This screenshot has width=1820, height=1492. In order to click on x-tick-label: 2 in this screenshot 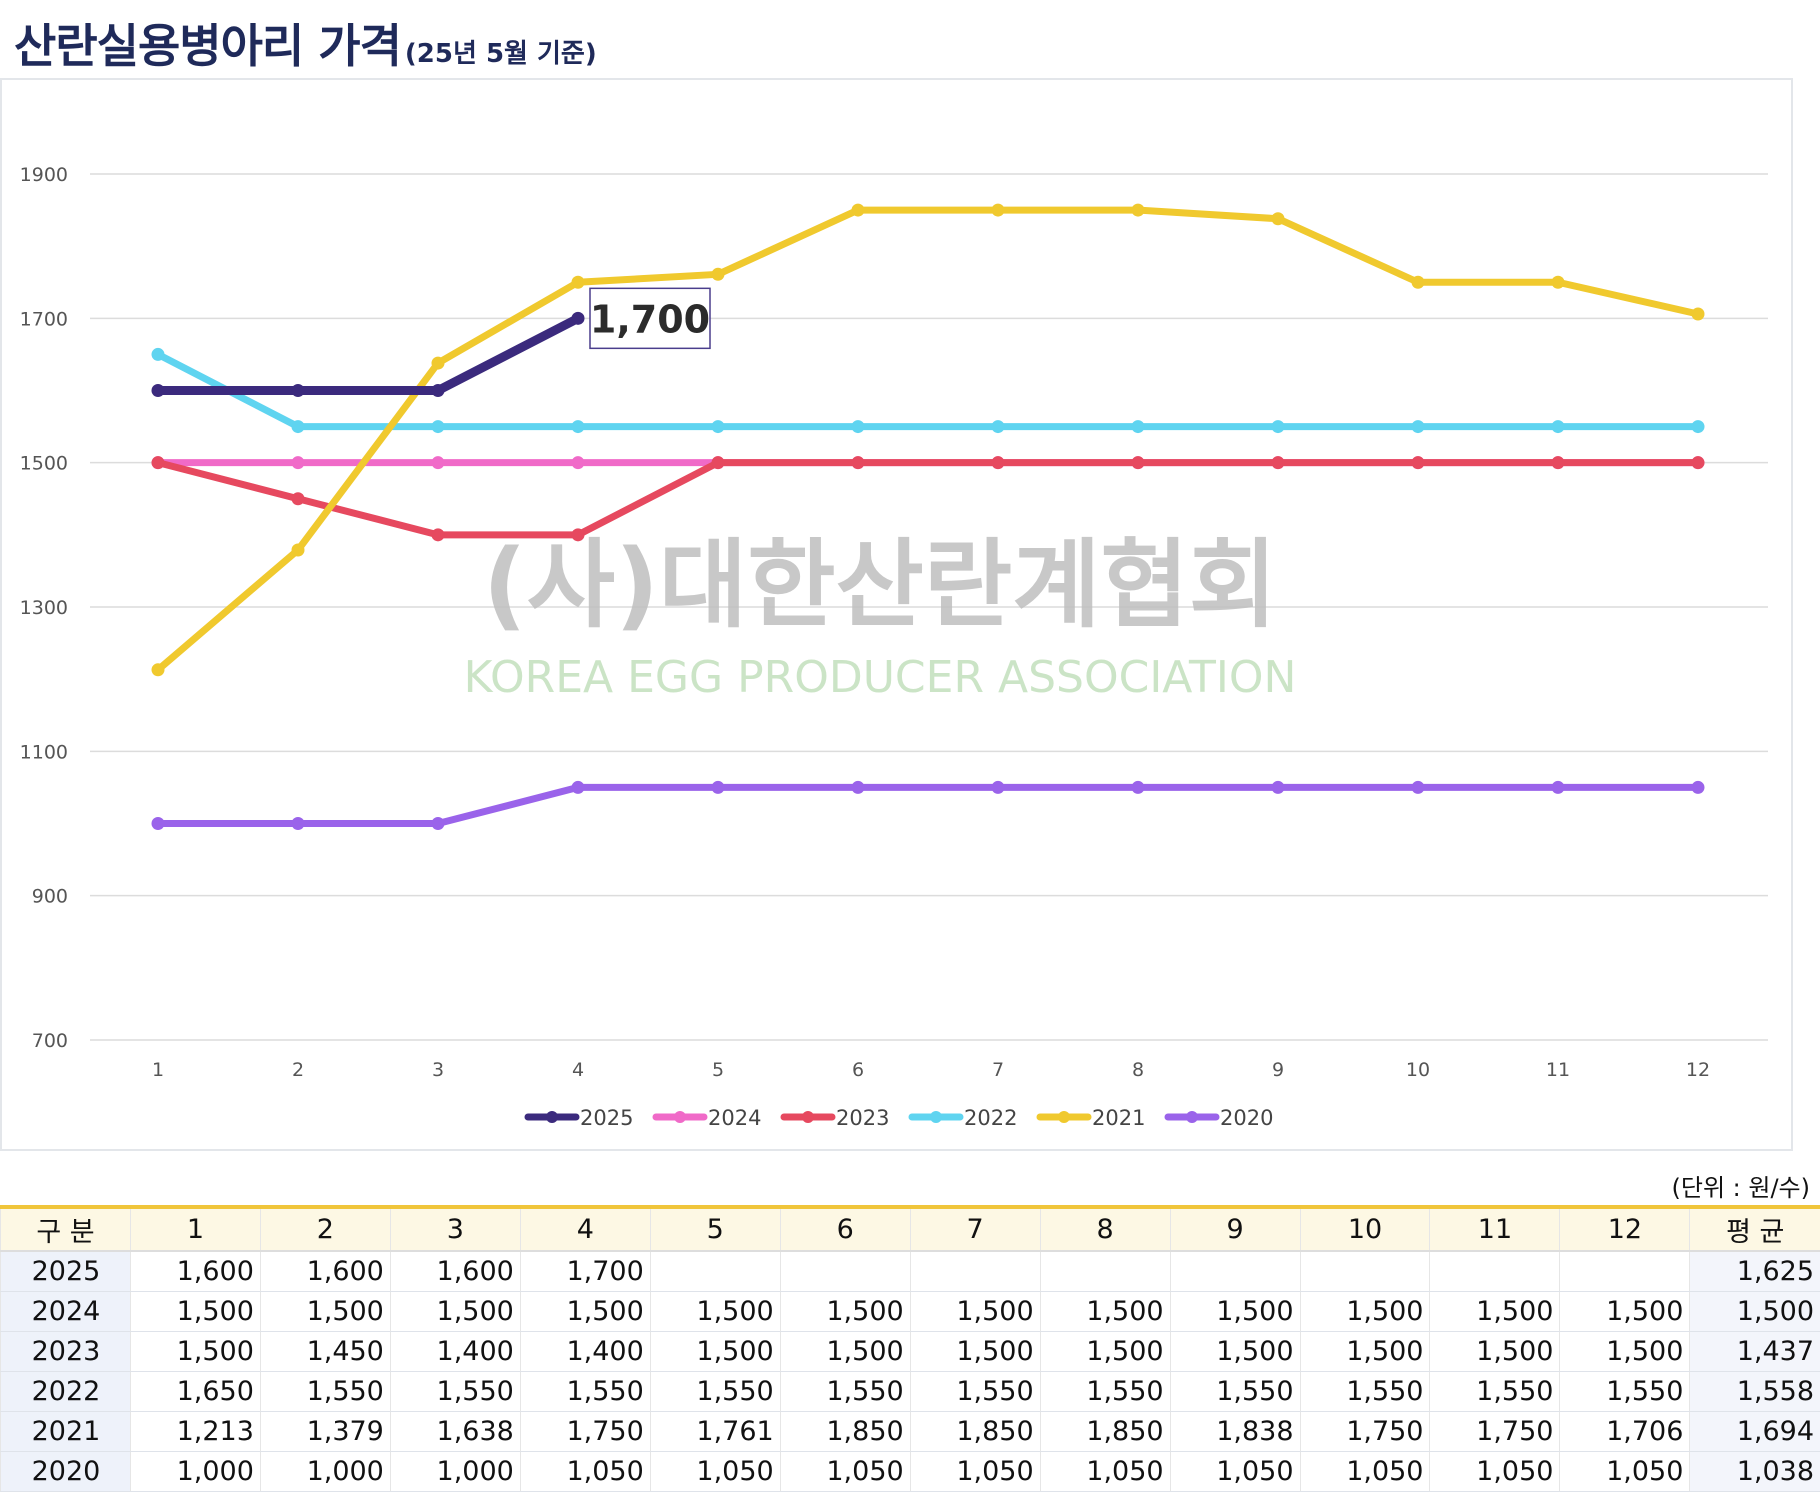, I will do `click(298, 1070)`.